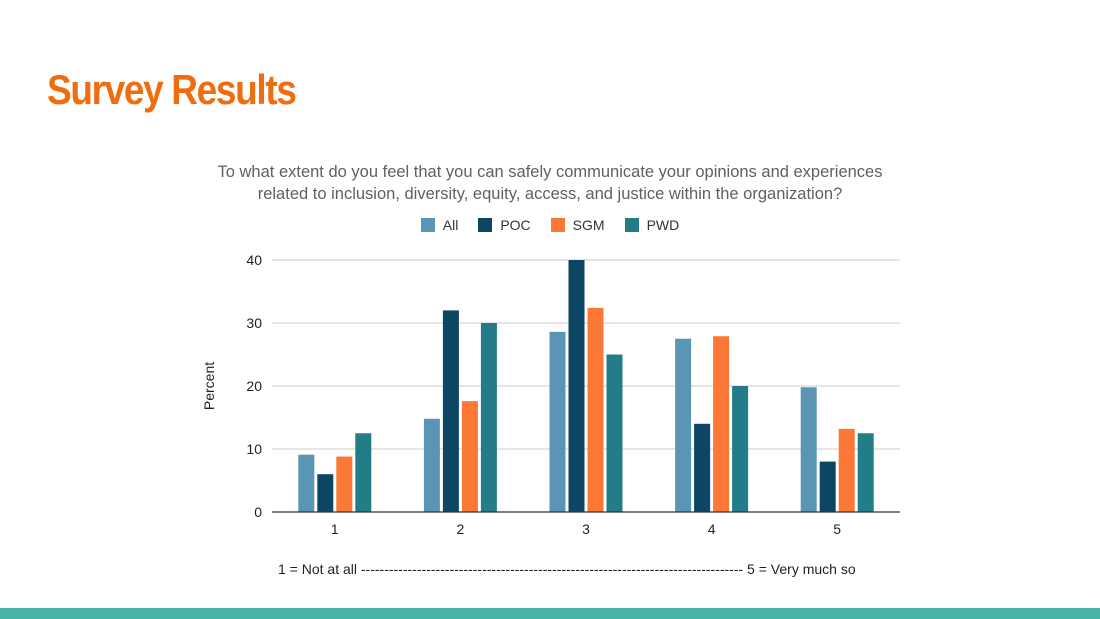  Describe the element at coordinates (586, 529) in the screenshot. I see `x-tick-label: 3` at that location.